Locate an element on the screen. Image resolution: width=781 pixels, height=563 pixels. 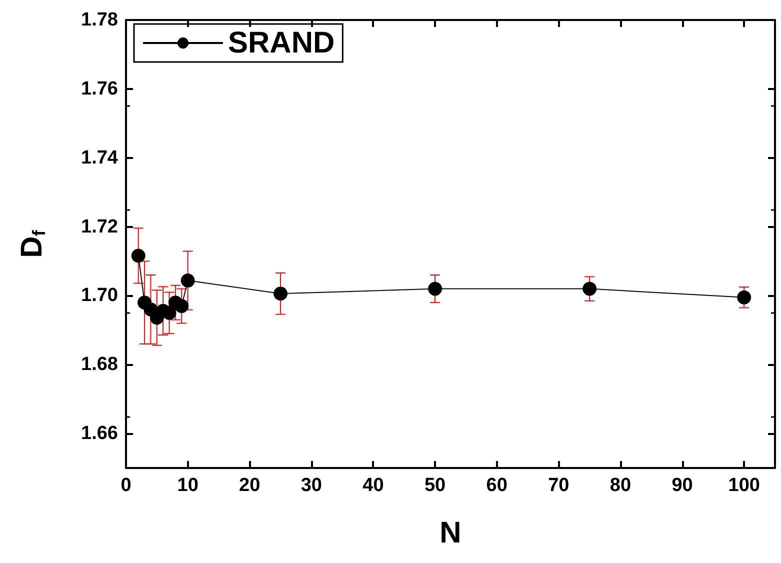
y-tick-label: 1.66 is located at coordinates (99, 433).